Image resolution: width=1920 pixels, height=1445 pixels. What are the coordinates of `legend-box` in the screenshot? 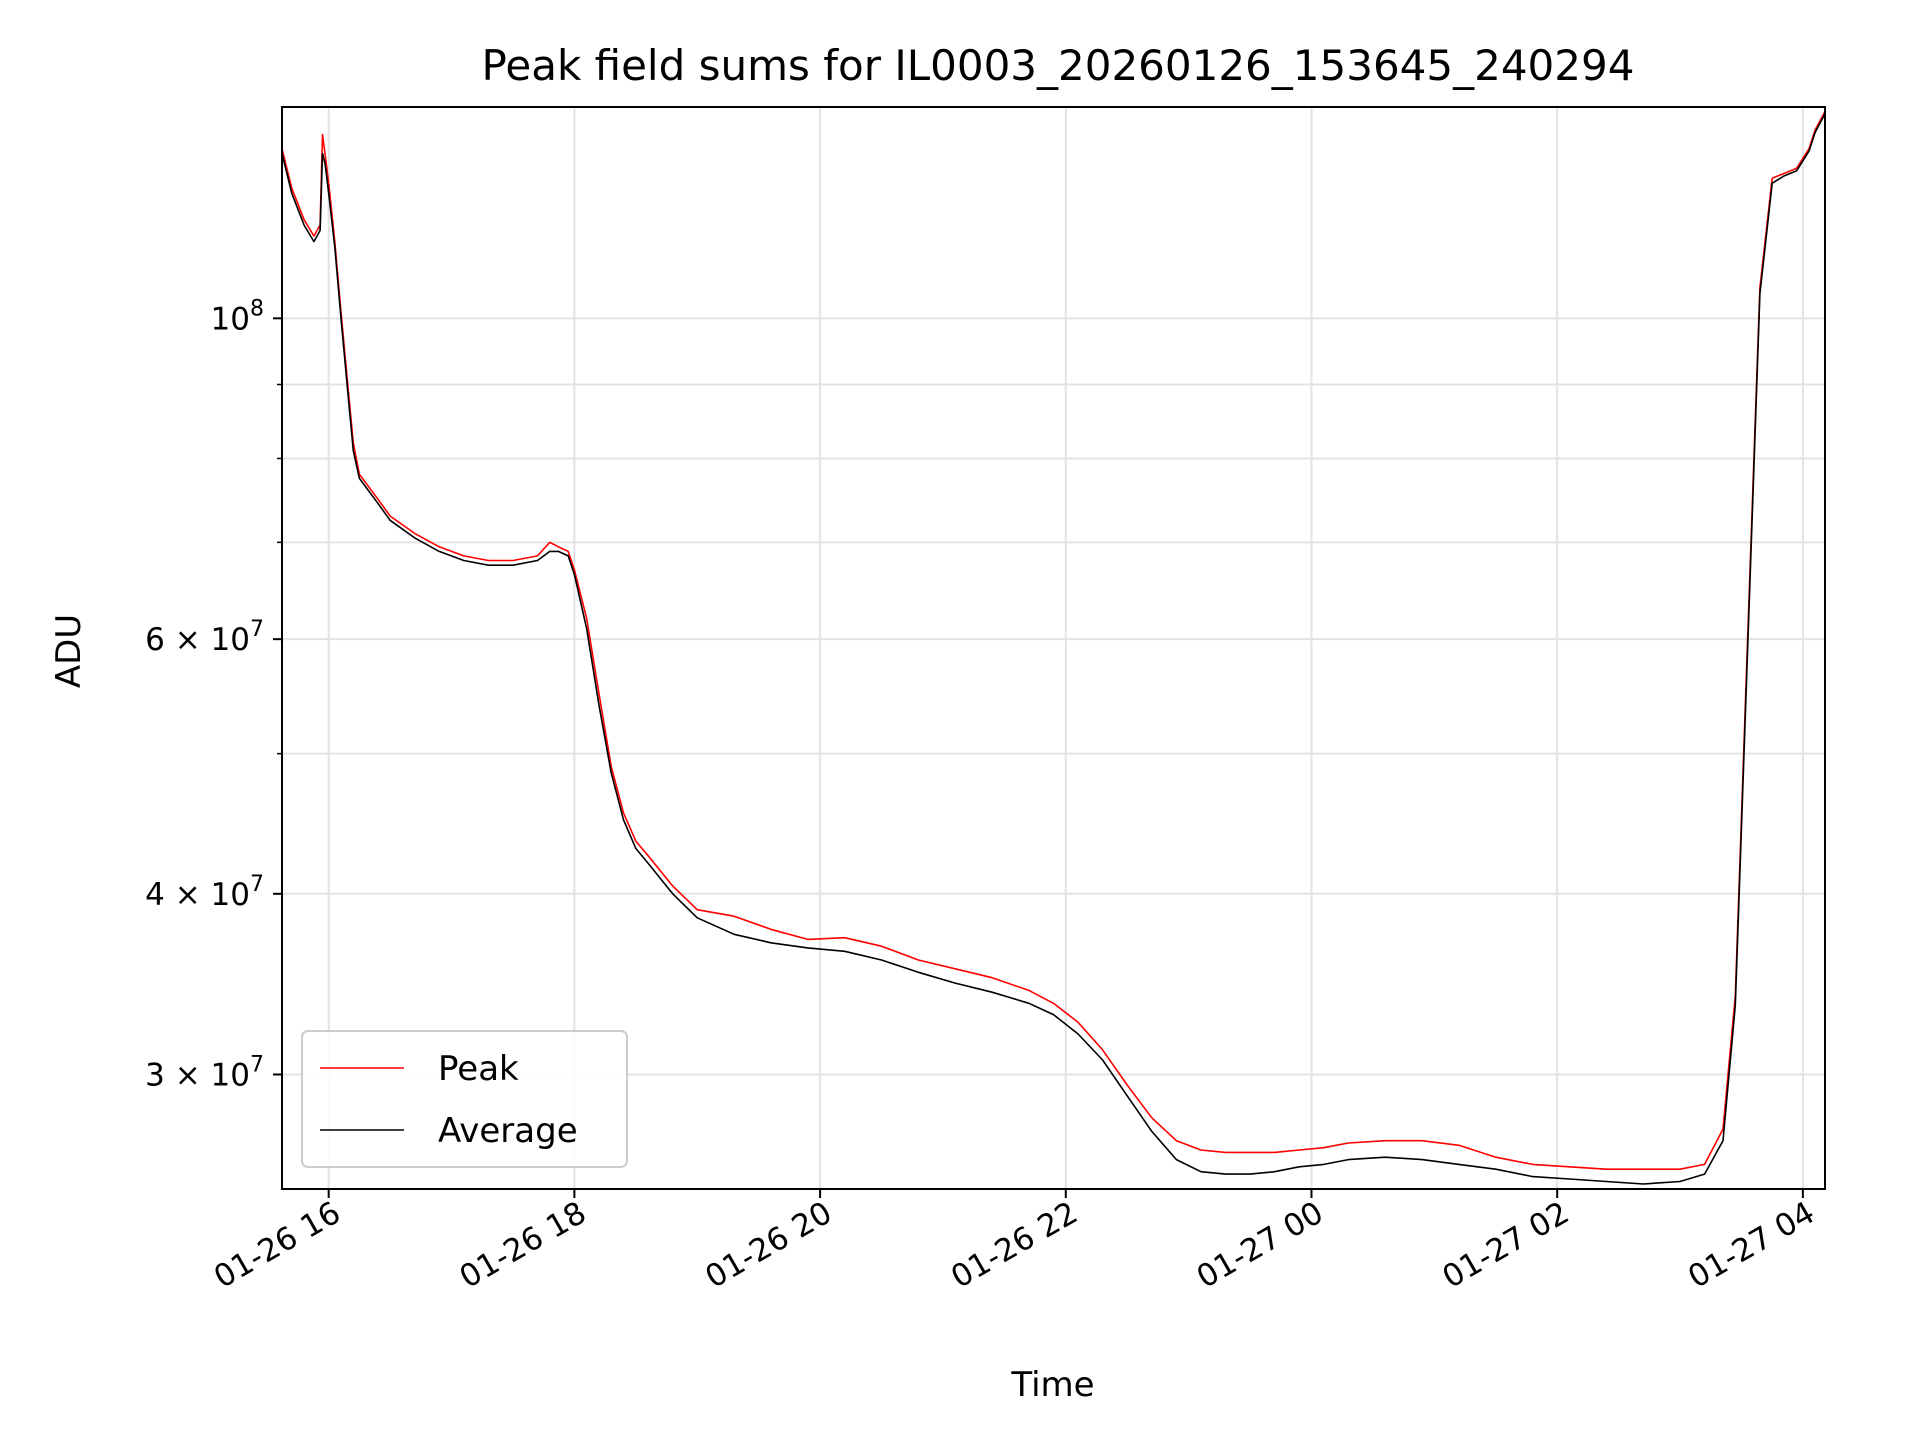 It's located at (464, 1099).